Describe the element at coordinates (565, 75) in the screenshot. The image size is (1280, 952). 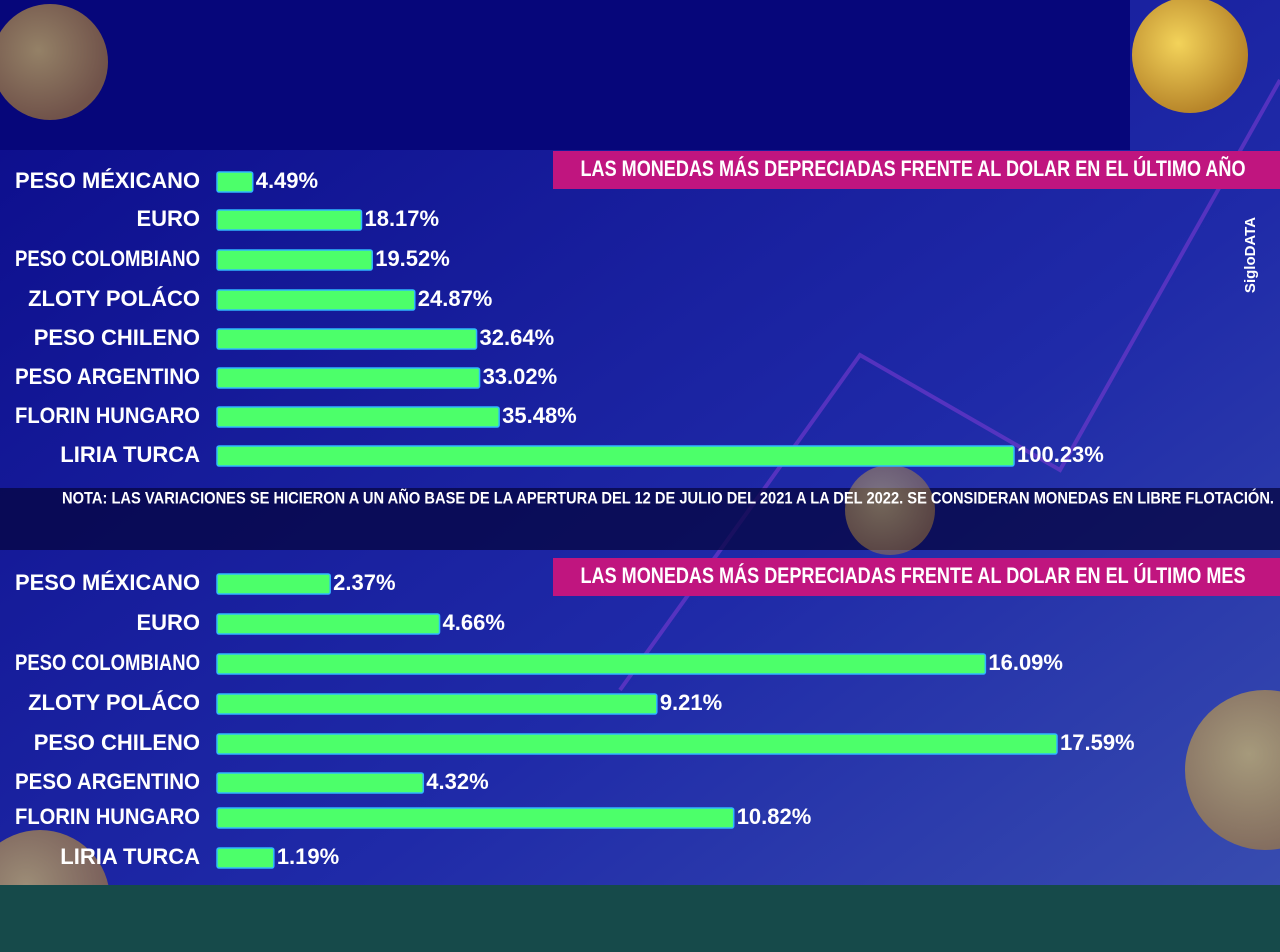
I see `header-band` at that location.